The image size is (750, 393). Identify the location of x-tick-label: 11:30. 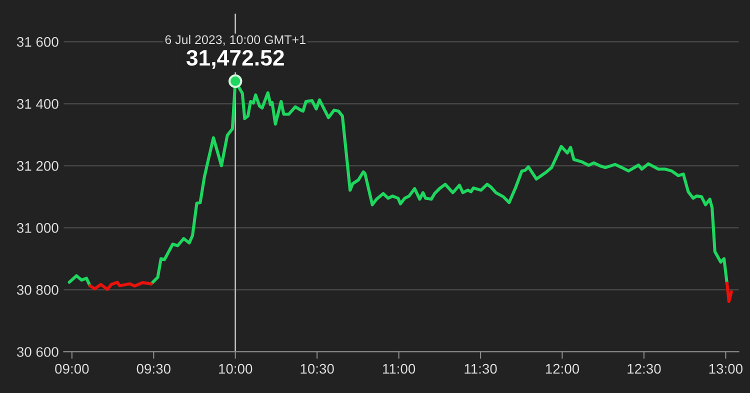
(480, 369).